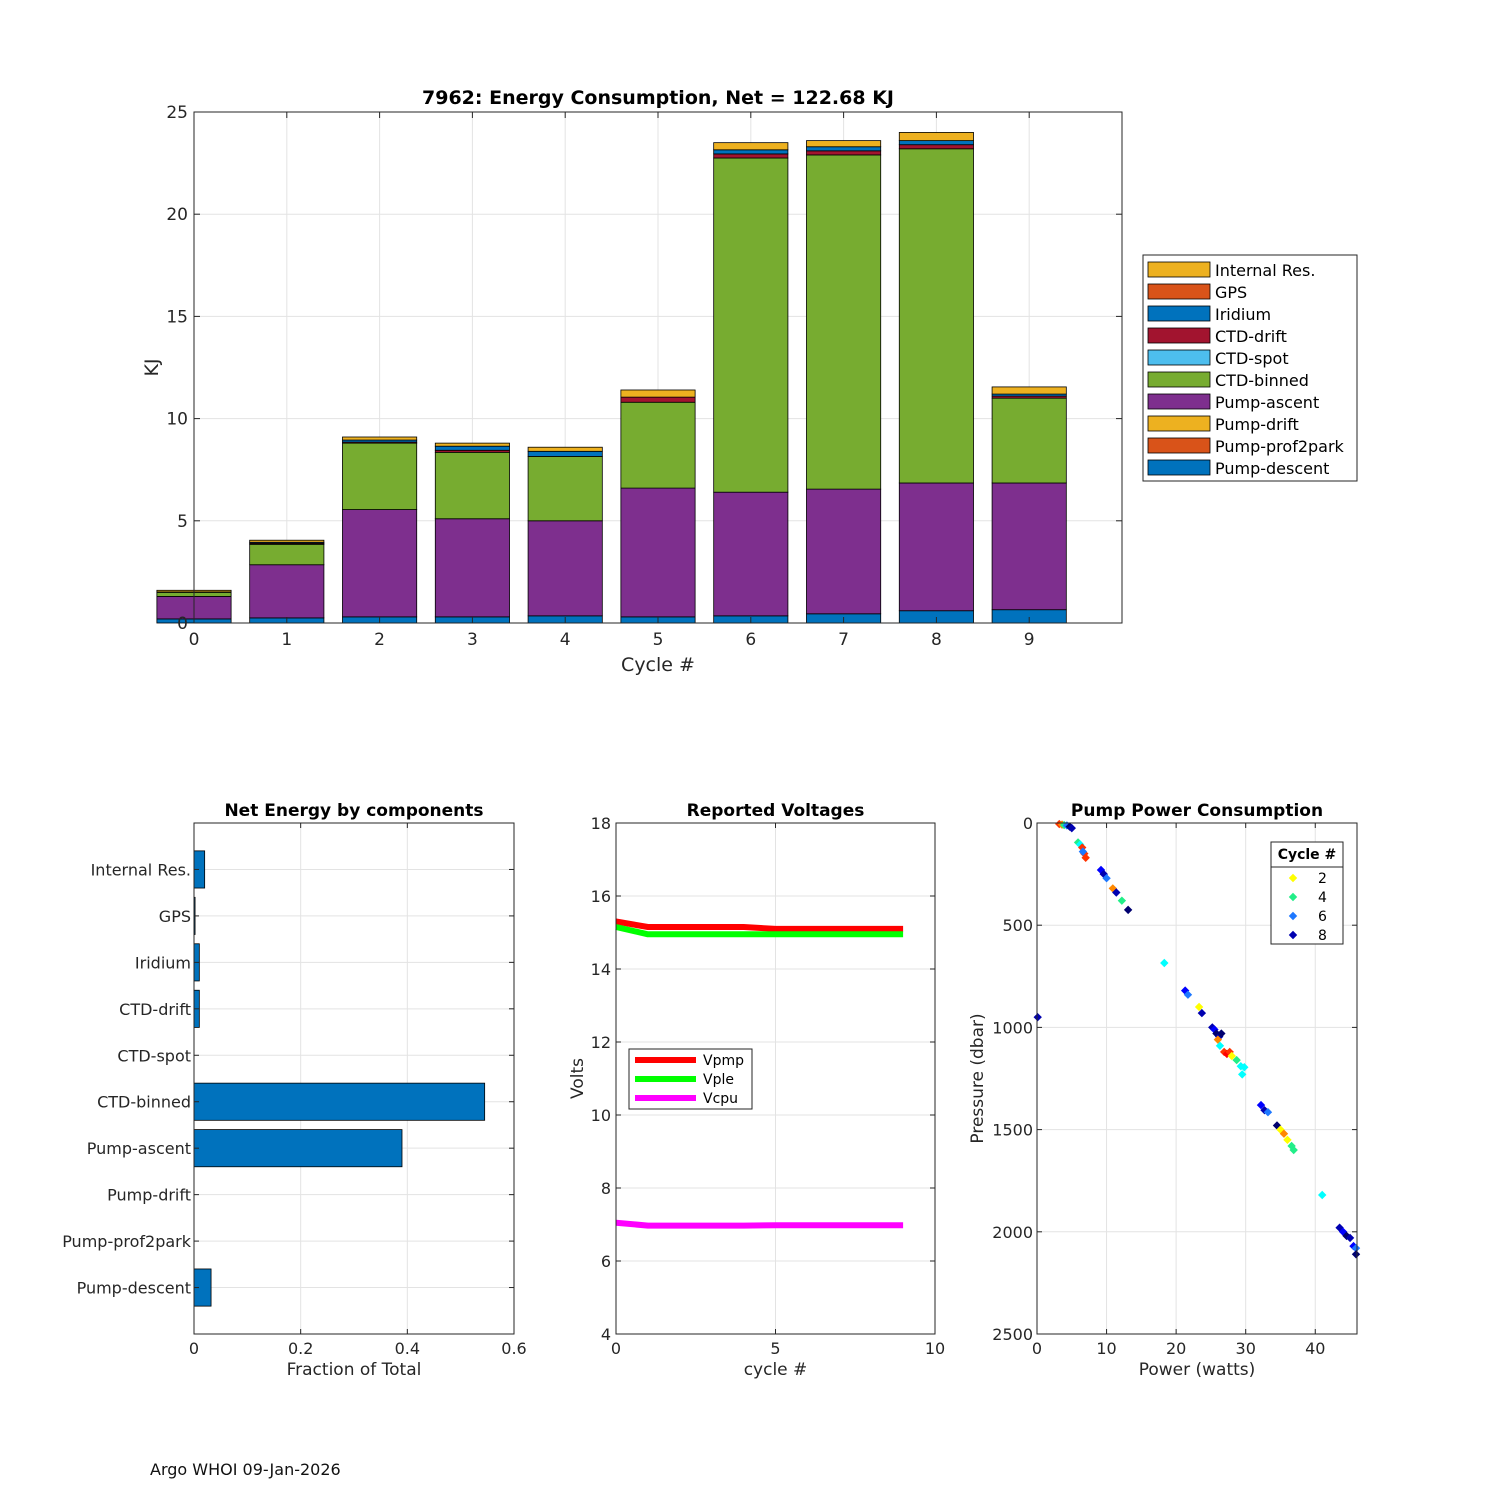 The image size is (1500, 1500). What do you see at coordinates (750, 640) in the screenshot?
I see `energy-x-tick-label: 6` at bounding box center [750, 640].